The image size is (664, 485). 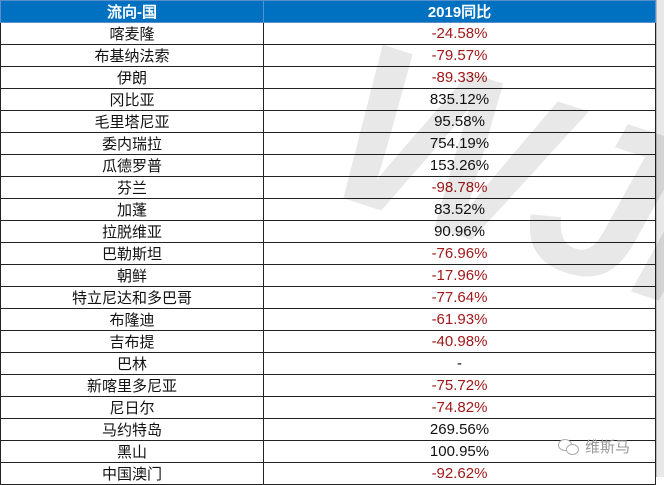 I want to click on country-cell: 喀麦隆, so click(x=132, y=33).